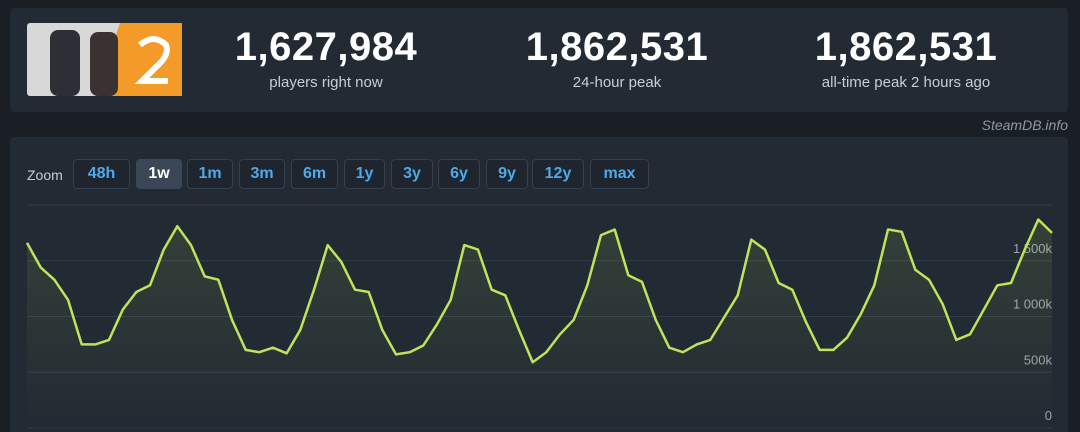 Image resolution: width=1080 pixels, height=432 pixels. I want to click on stat-label: 24-hour peak, so click(617, 82).